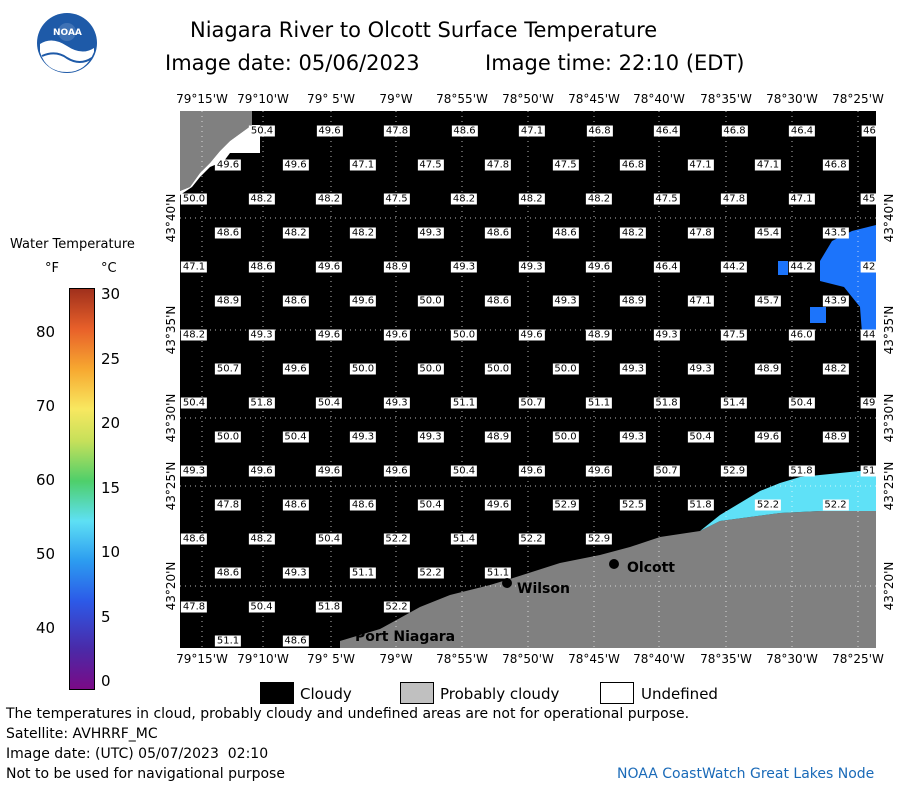  What do you see at coordinates (396, 99) in the screenshot?
I see `lon-label: 79°W` at bounding box center [396, 99].